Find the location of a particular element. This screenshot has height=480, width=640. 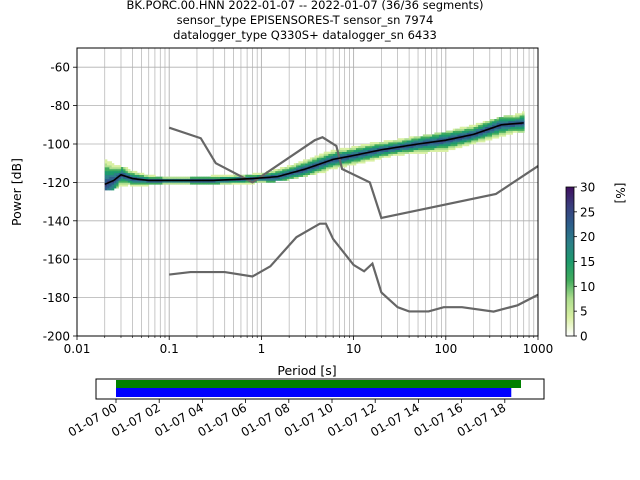

colorbar-tick-label: 10 is located at coordinates (587, 287).